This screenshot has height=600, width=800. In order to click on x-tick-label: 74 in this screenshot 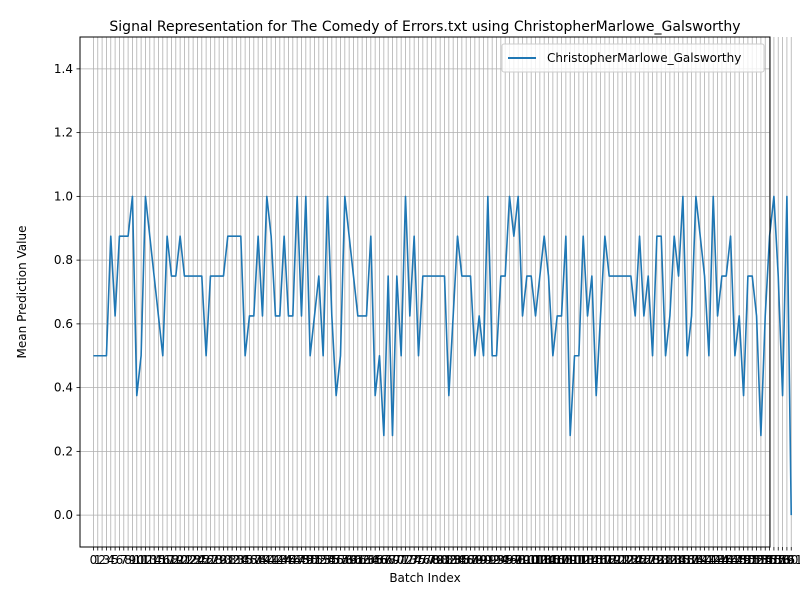, I will do `click(414, 560)`.